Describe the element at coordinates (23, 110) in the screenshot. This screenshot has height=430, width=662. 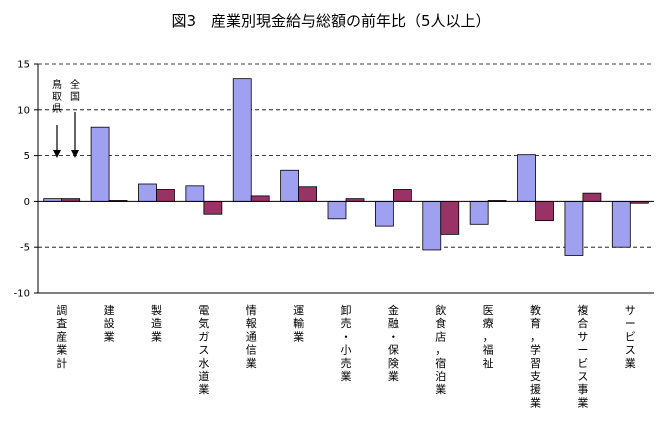
I see `y-tick-label: 10` at that location.